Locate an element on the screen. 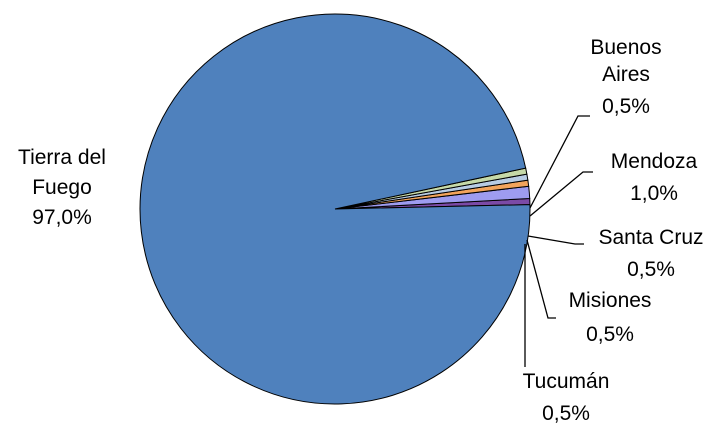  slice-label-2-line-0: Santa Cruz is located at coordinates (650, 237).